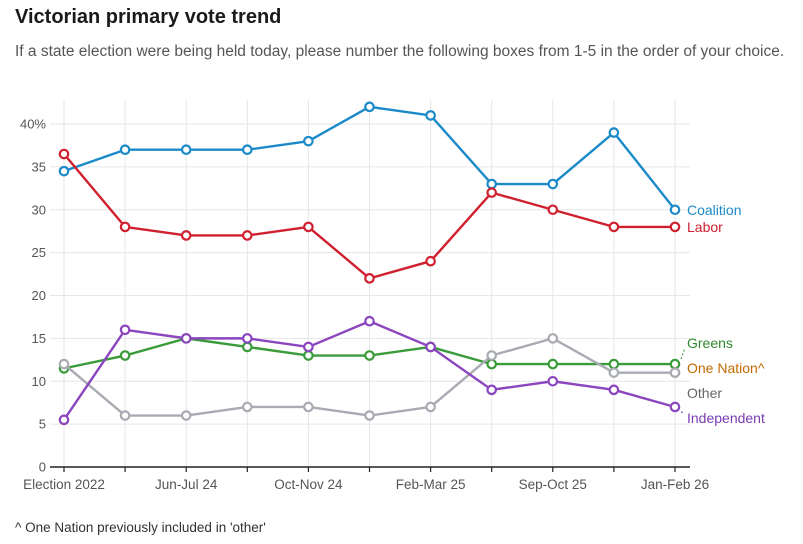  I want to click on x-tick-label: Oct-Nov 24, so click(308, 484).